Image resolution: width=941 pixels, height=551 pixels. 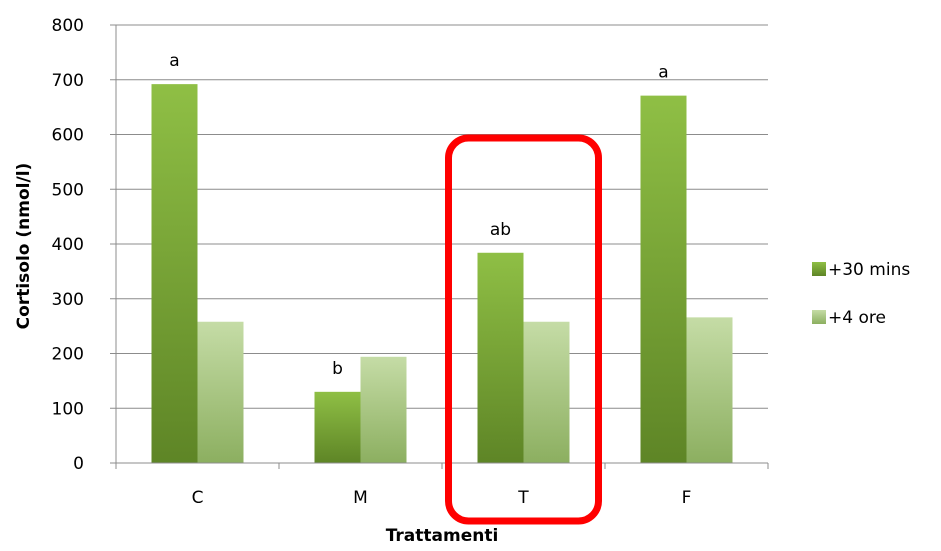 I want to click on y-tick-label-0: 0, so click(x=78, y=464).